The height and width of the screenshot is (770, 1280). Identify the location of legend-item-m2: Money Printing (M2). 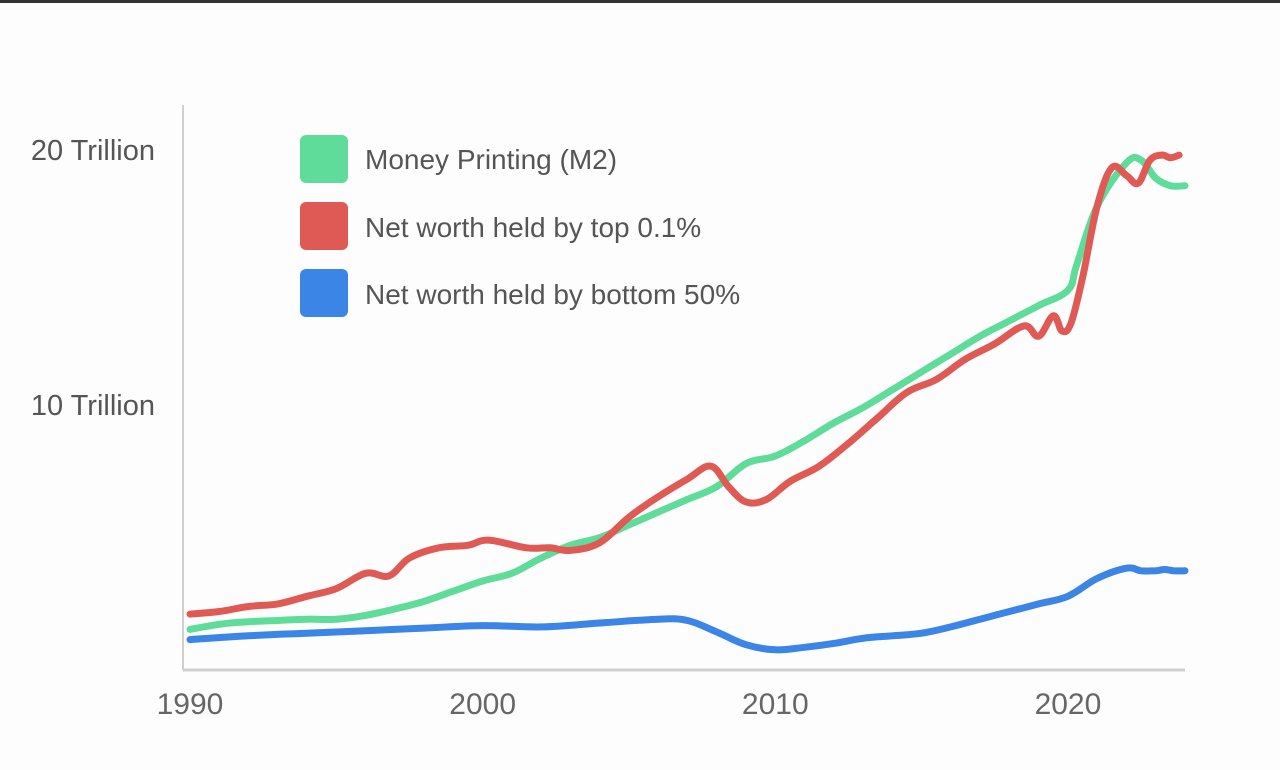
(458, 159).